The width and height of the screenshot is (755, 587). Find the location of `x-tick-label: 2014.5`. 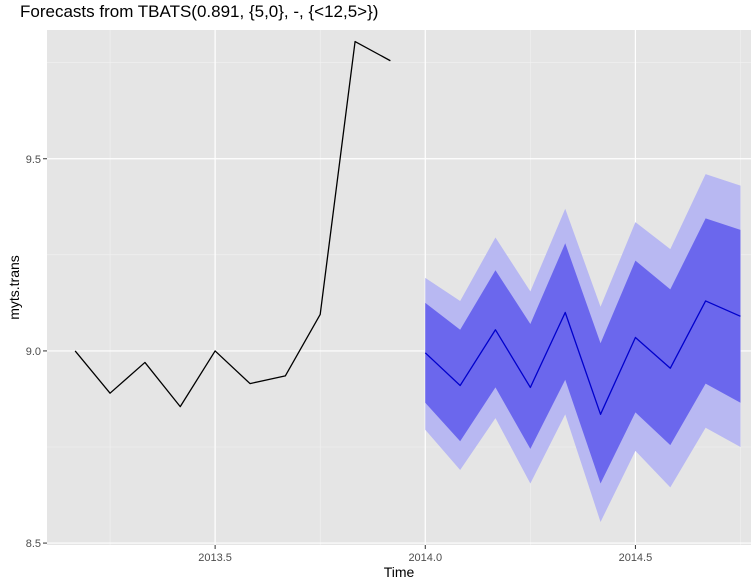

x-tick-label: 2014.5 is located at coordinates (636, 558).